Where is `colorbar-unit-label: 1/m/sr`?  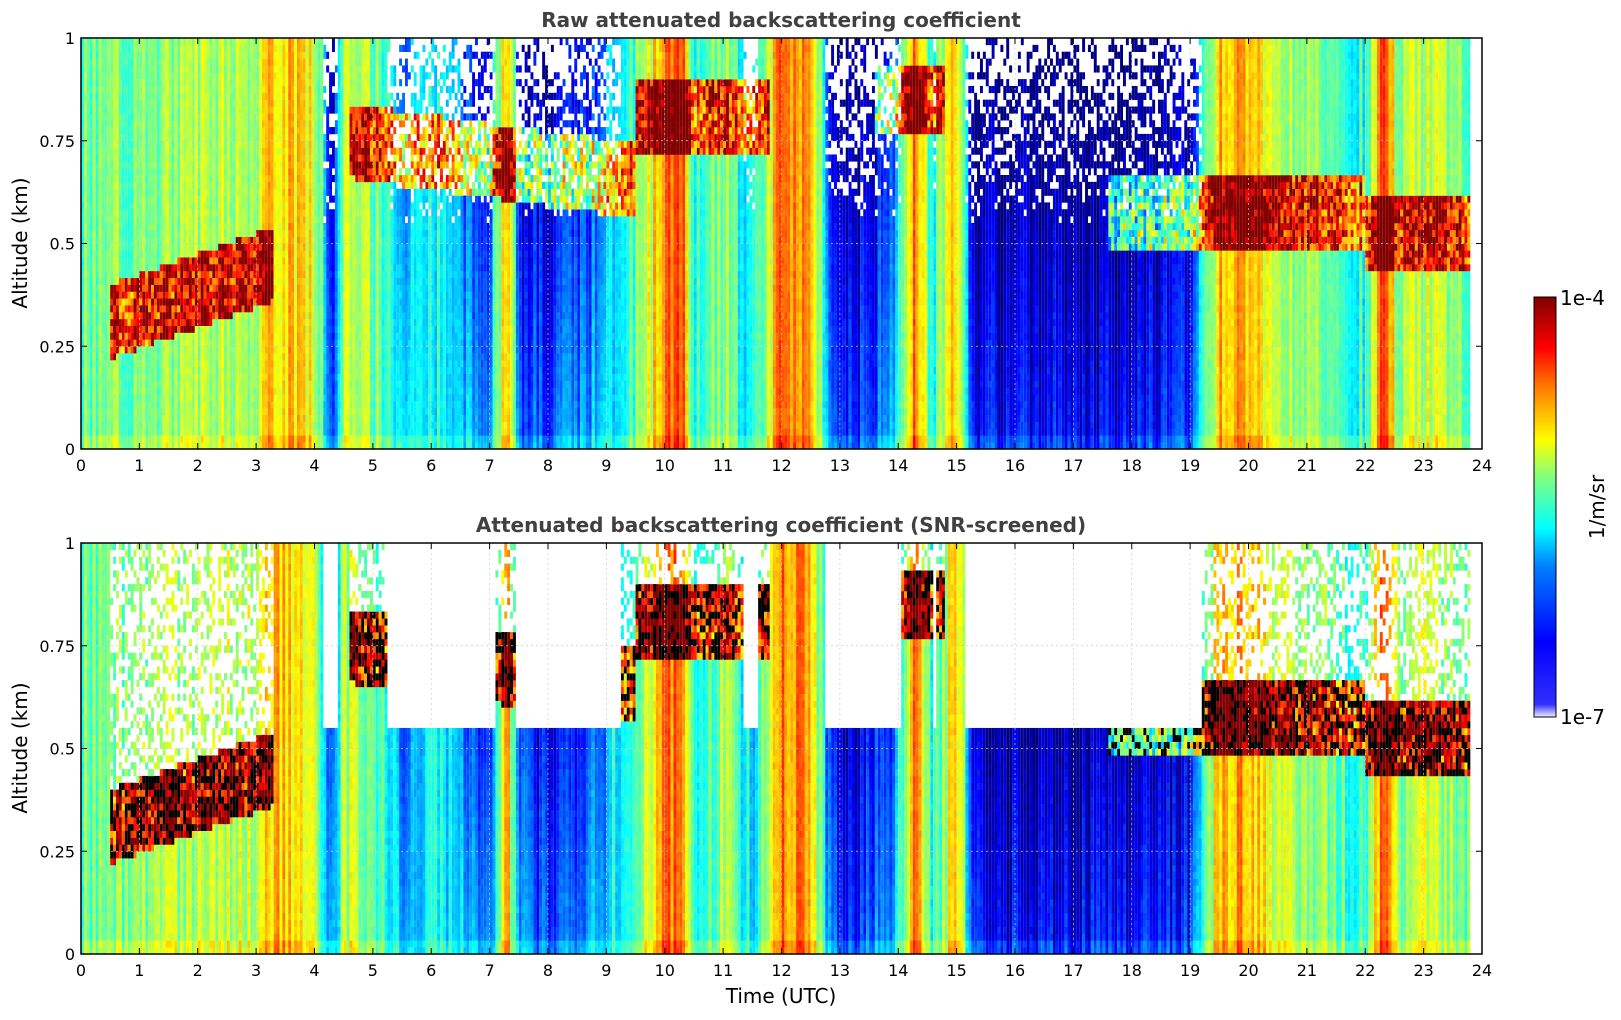 colorbar-unit-label: 1/m/sr is located at coordinates (1597, 506).